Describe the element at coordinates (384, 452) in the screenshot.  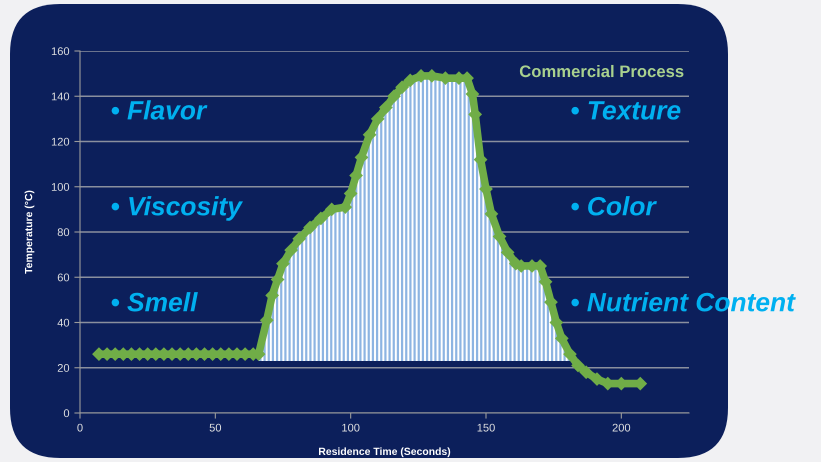
I see `x-axis-title: Residence Time (Seconds)` at that location.